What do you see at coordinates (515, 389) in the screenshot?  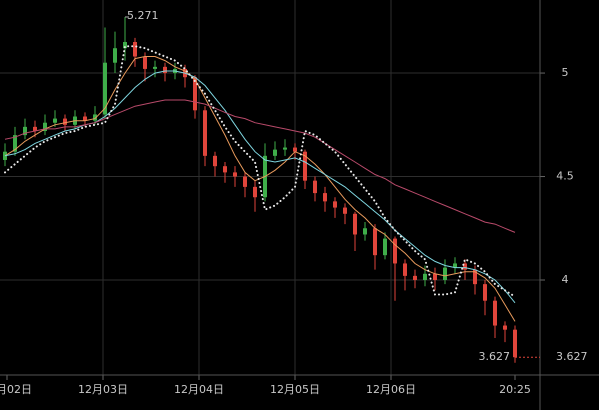 I see `x-tick-label: 20:25` at bounding box center [515, 389].